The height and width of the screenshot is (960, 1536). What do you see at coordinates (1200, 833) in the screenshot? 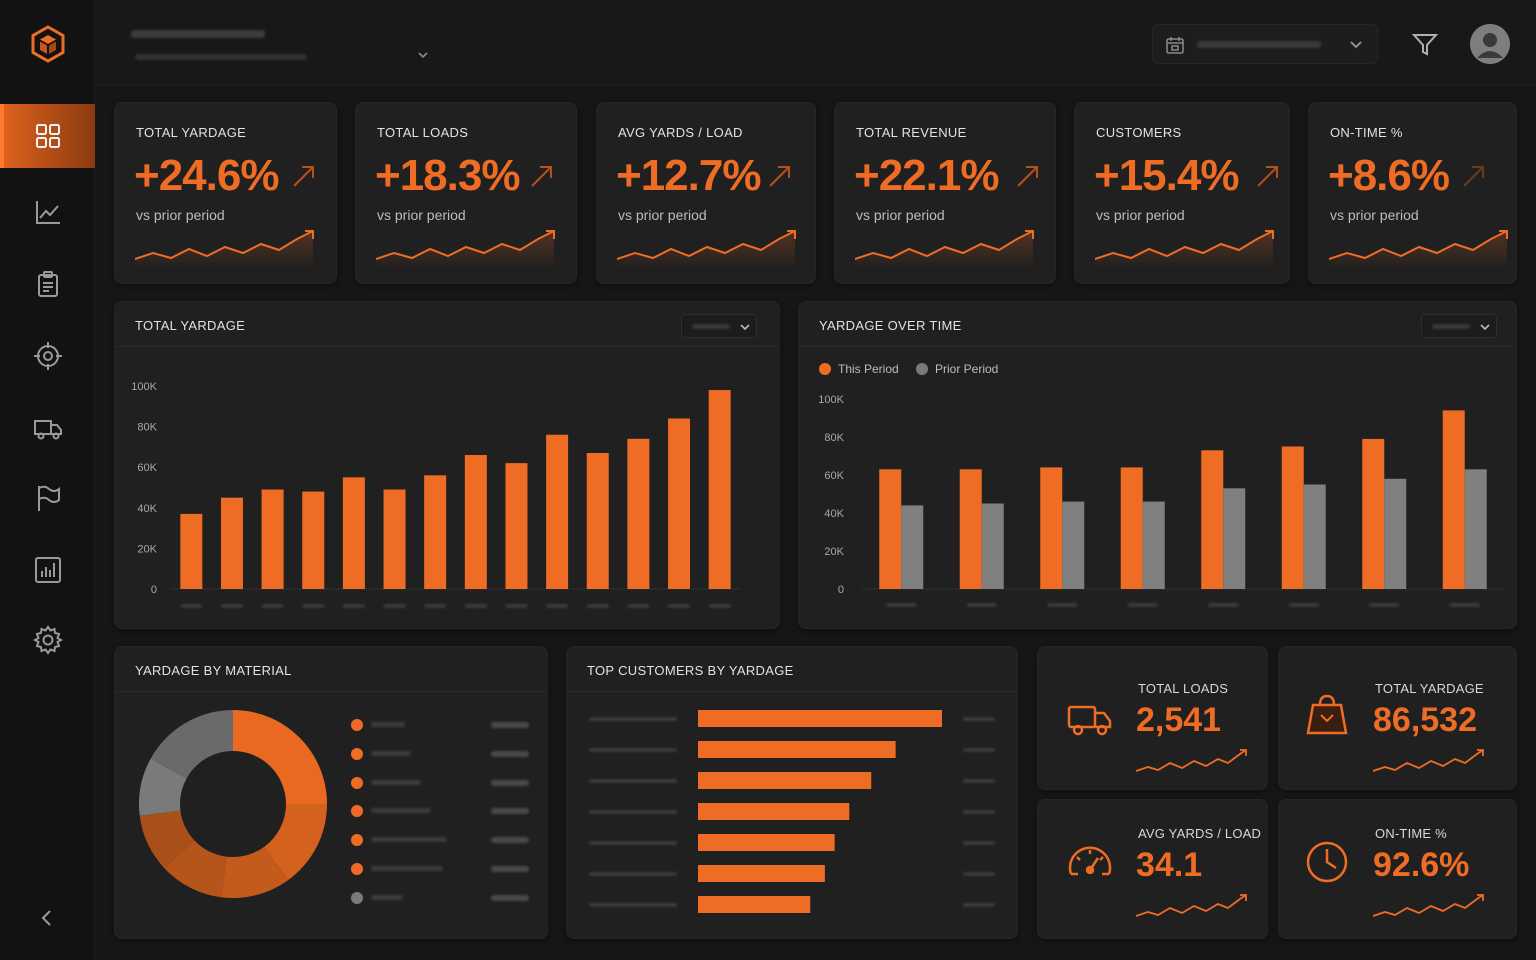
I see `stat-label: AVG YARDS / LOAD` at bounding box center [1200, 833].